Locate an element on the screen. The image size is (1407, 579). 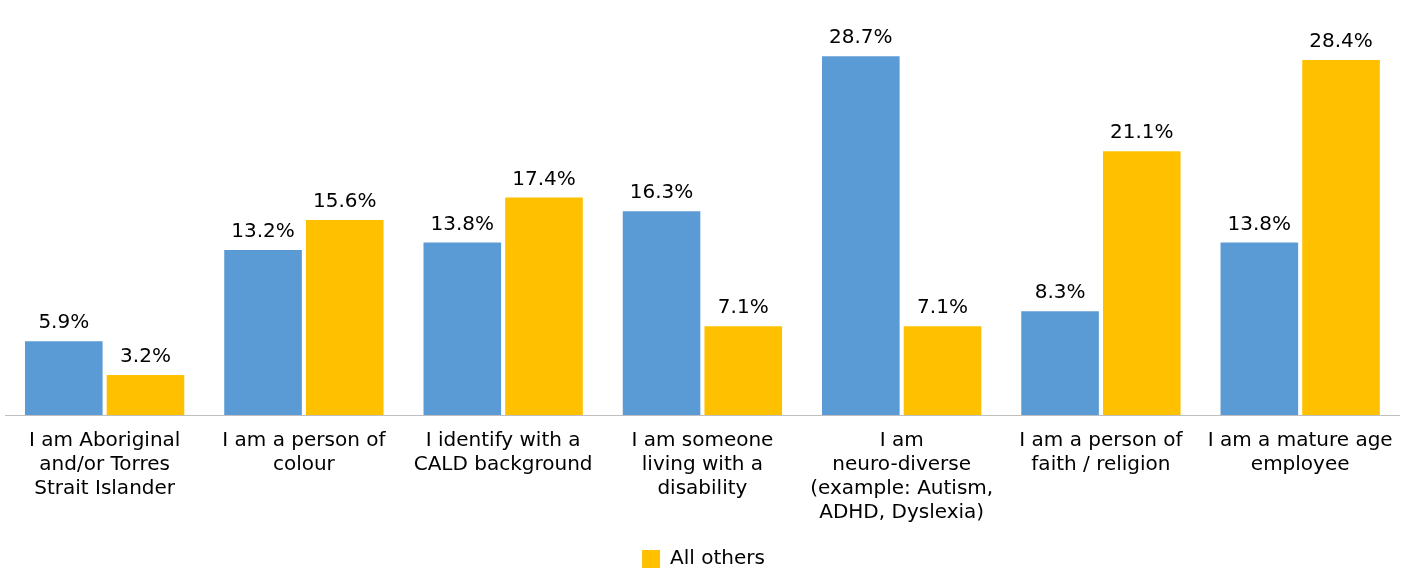
x-tick-label: I identify with a CALD background is located at coordinates (503, 451).